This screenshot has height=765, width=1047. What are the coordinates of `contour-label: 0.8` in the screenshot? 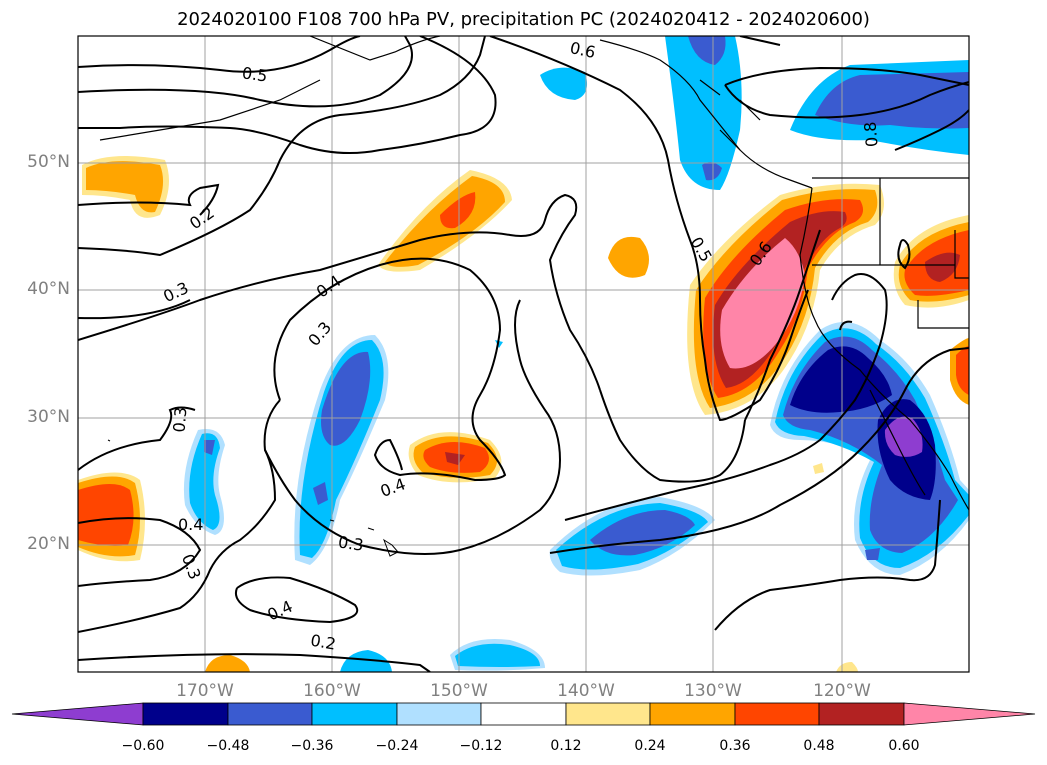 It's located at (870, 134).